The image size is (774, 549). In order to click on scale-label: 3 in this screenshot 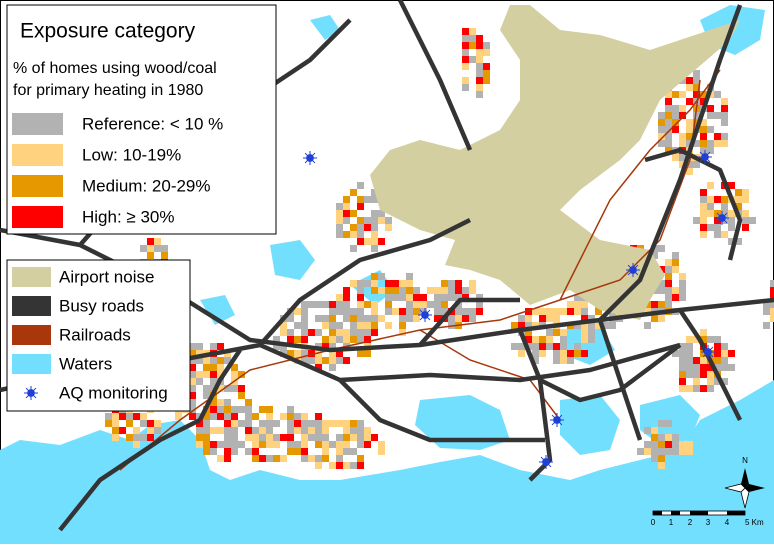, I will do `click(708, 522)`.